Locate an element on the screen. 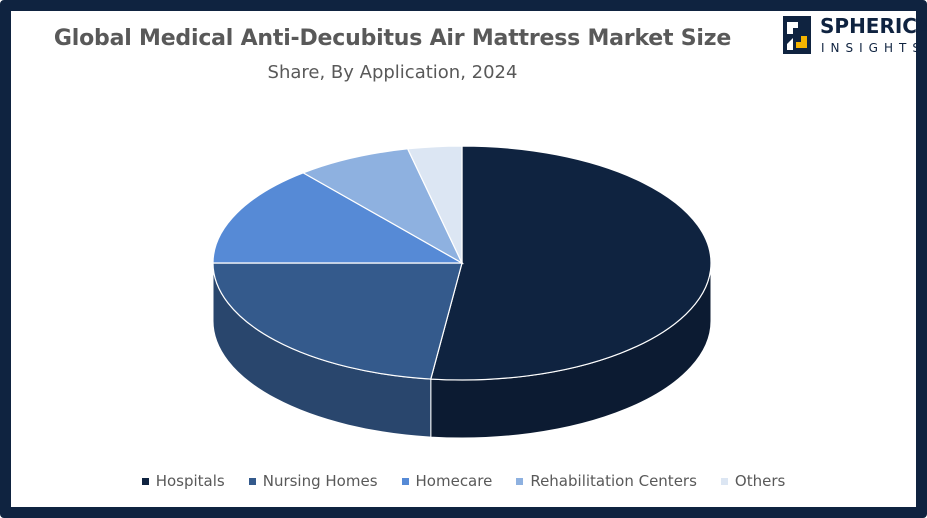  legend-item-nursing-homes: Nursing Homes is located at coordinates (313, 481).